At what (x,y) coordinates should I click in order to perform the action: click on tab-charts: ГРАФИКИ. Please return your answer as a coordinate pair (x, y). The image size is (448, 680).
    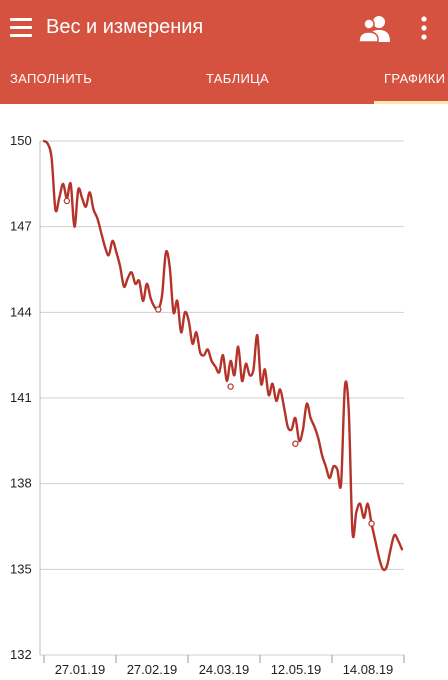
    Looking at the image, I should click on (411, 80).